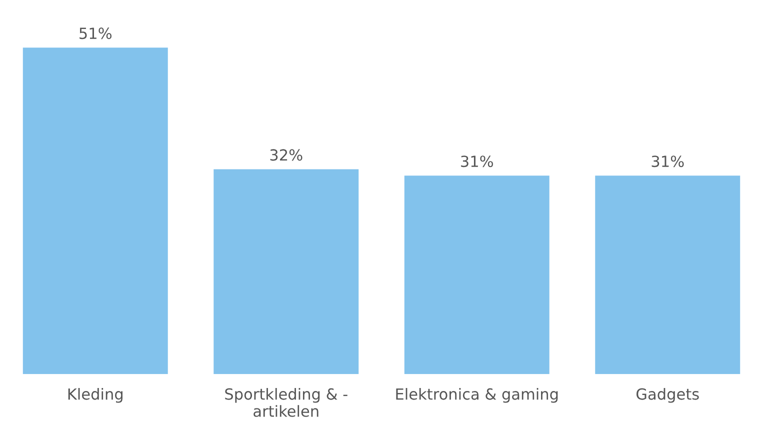 This screenshot has height=430, width=763. I want to click on data-label: 32%, so click(286, 155).